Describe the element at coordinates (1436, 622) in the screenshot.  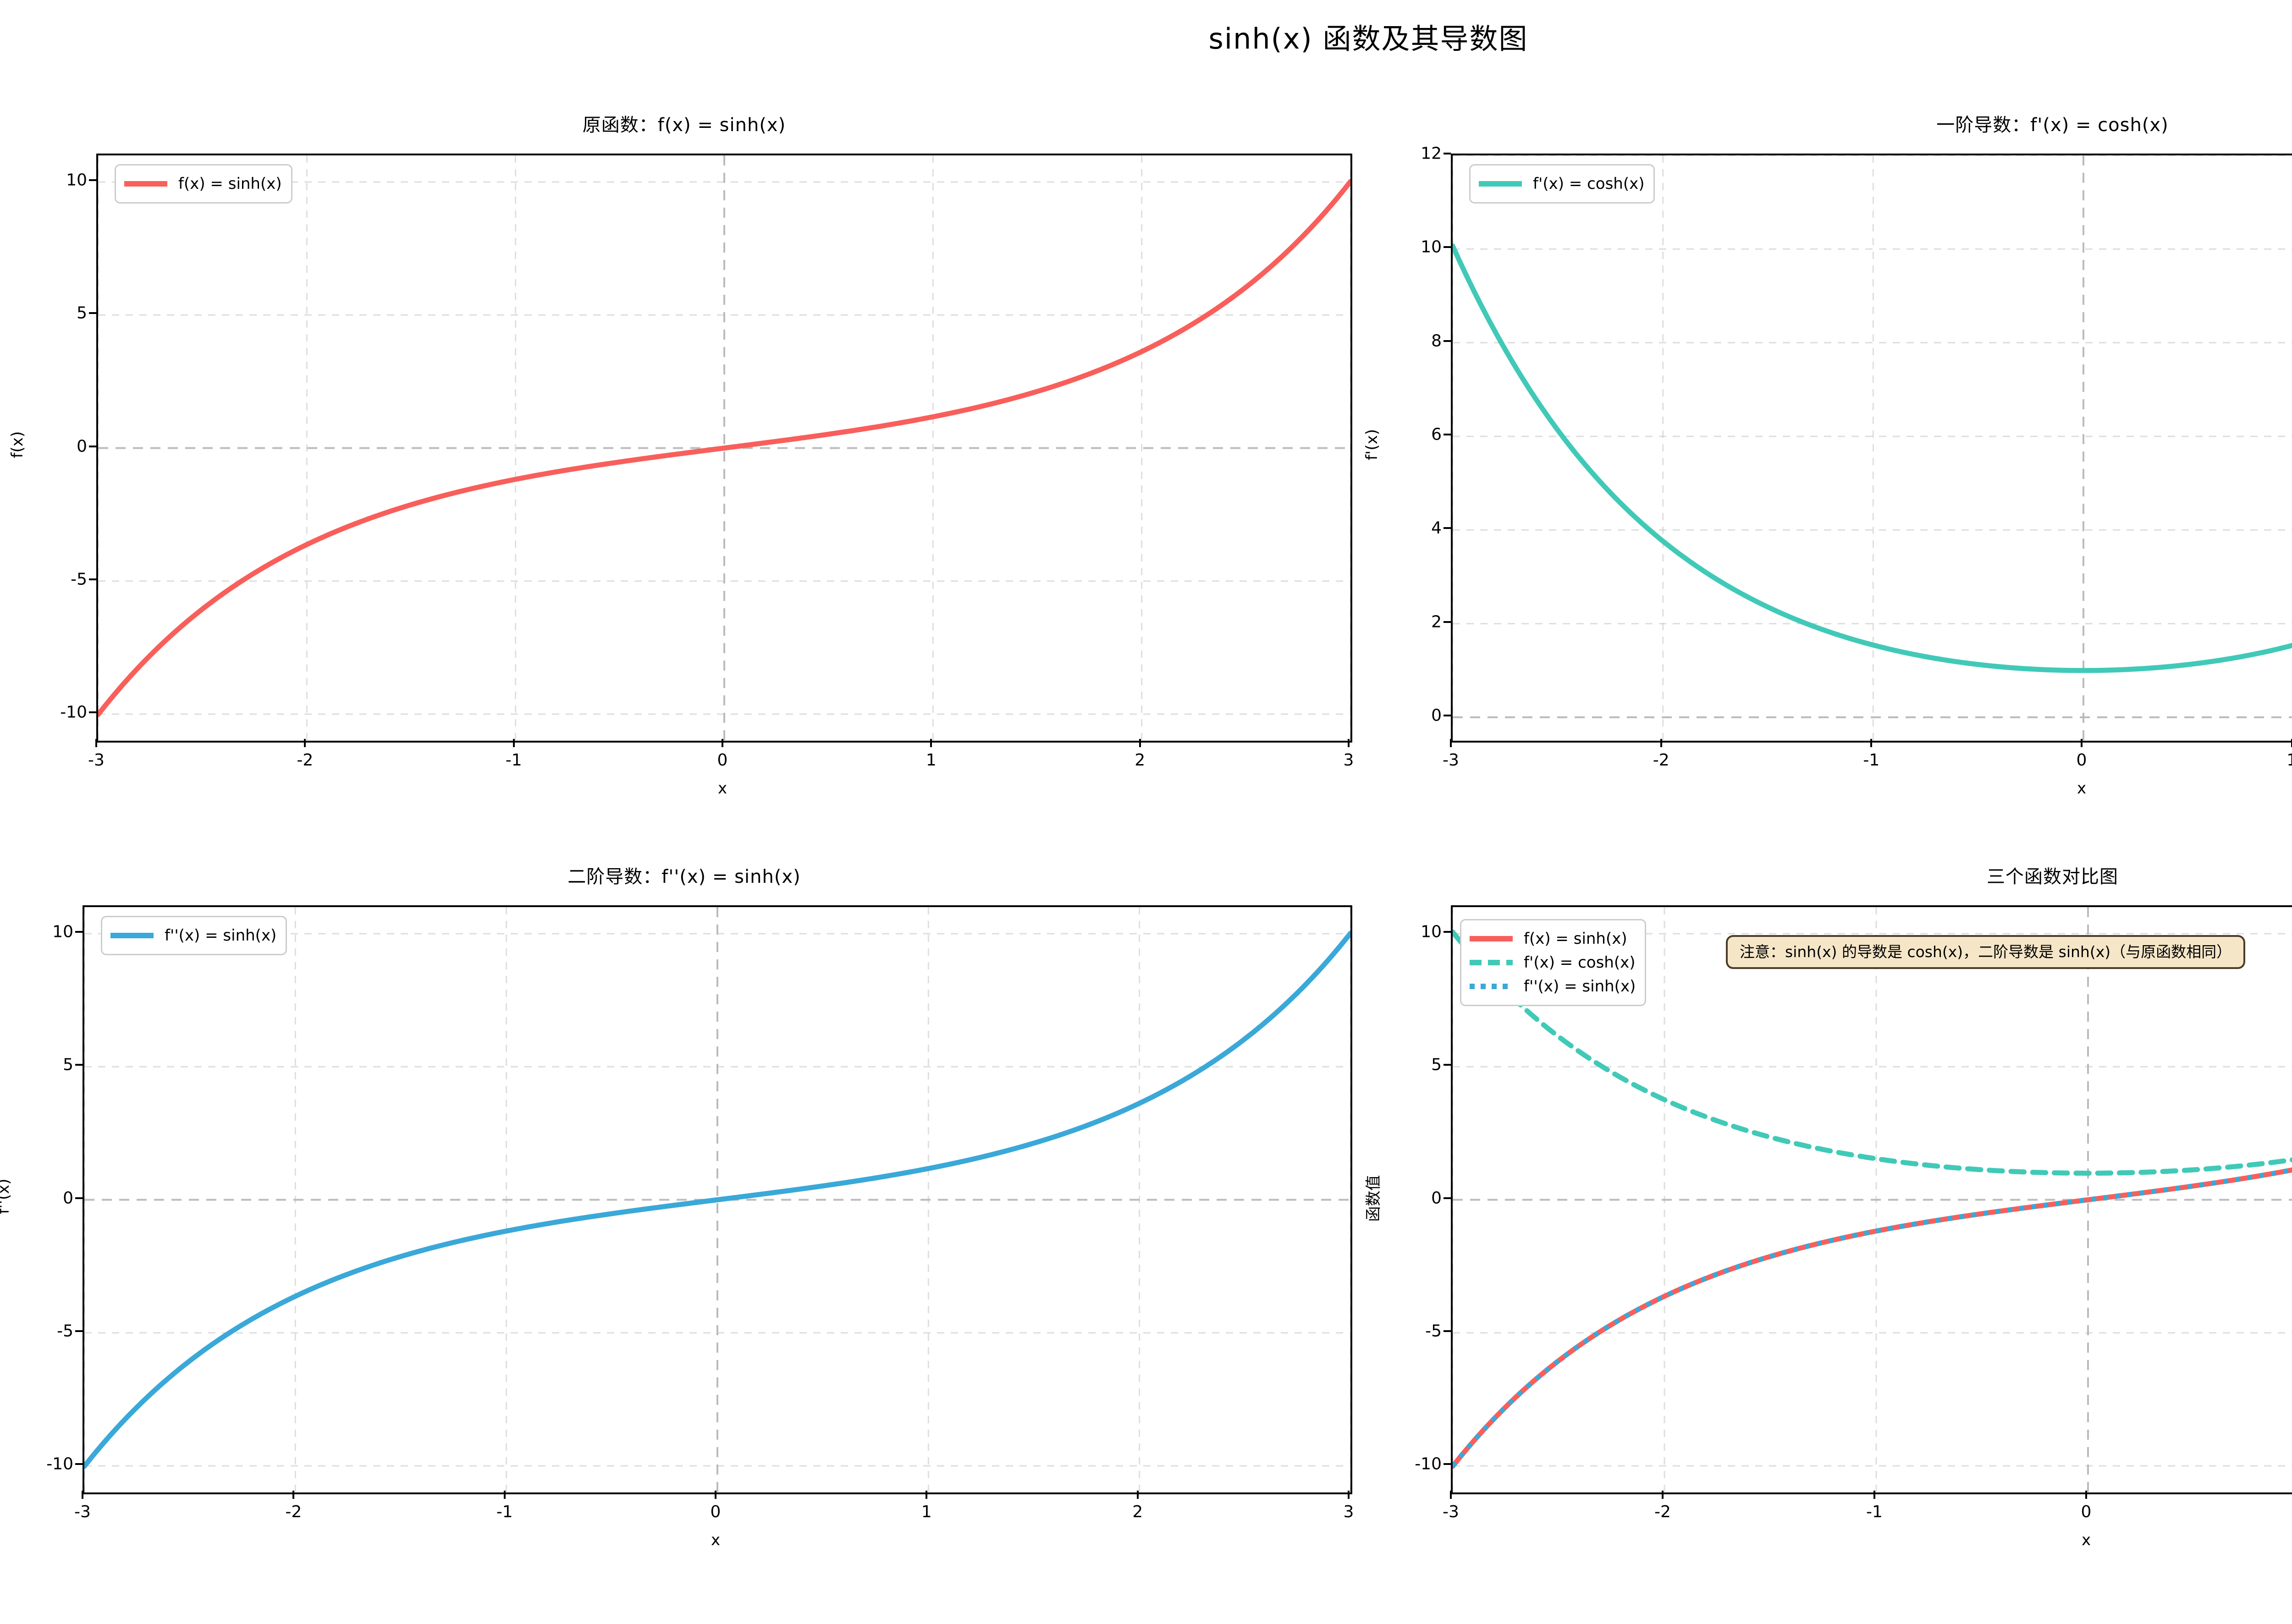
I see `y-tick-label: 2` at that location.